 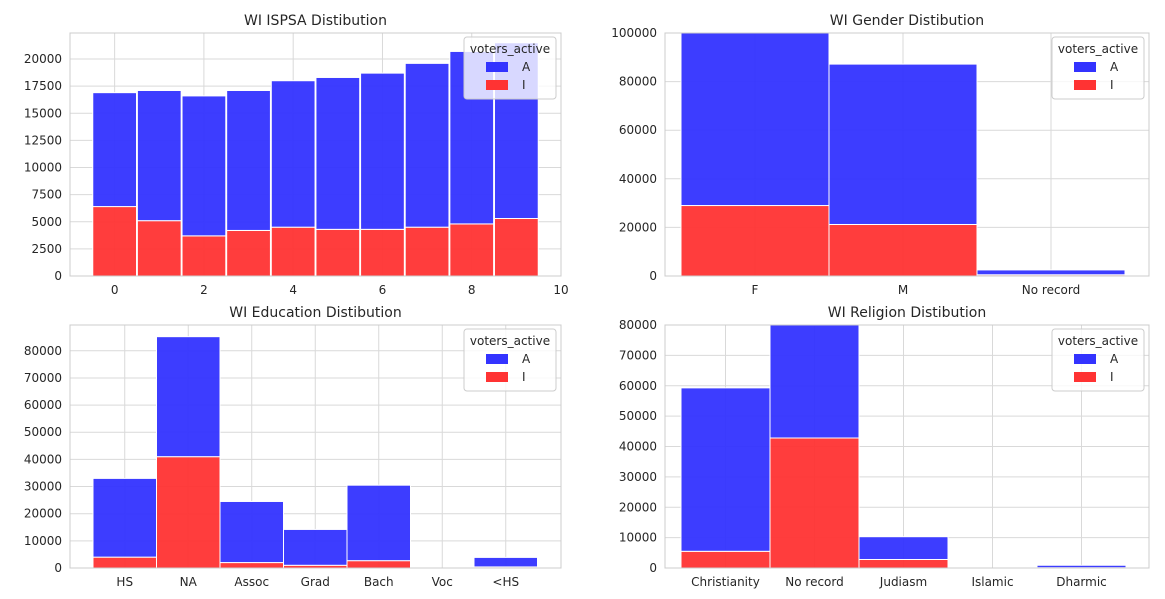 I want to click on x-tick-label: Islamic, so click(x=992, y=582).